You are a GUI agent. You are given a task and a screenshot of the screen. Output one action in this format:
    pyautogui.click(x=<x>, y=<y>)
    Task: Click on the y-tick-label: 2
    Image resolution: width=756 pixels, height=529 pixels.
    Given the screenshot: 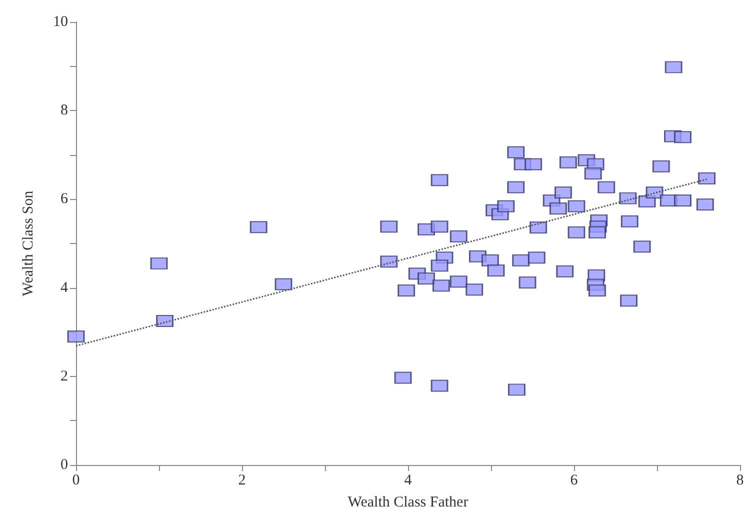 What is the action you would take?
    pyautogui.click(x=64, y=376)
    